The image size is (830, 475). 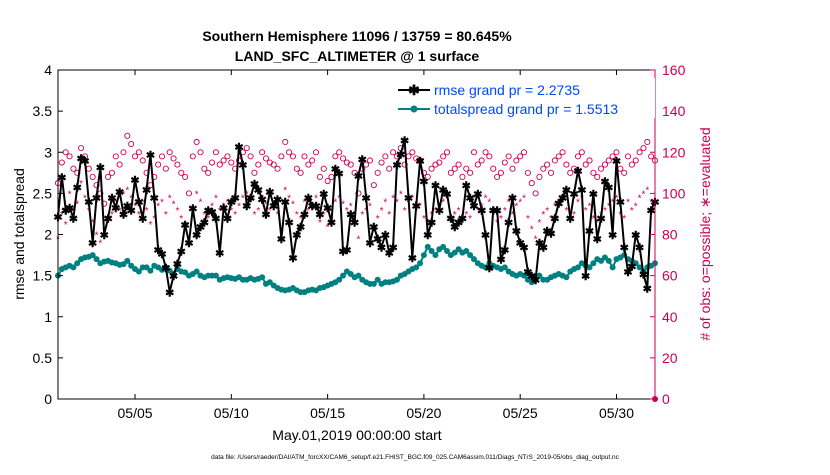 What do you see at coordinates (327, 413) in the screenshot?
I see `x-tick-label: 05/15` at bounding box center [327, 413].